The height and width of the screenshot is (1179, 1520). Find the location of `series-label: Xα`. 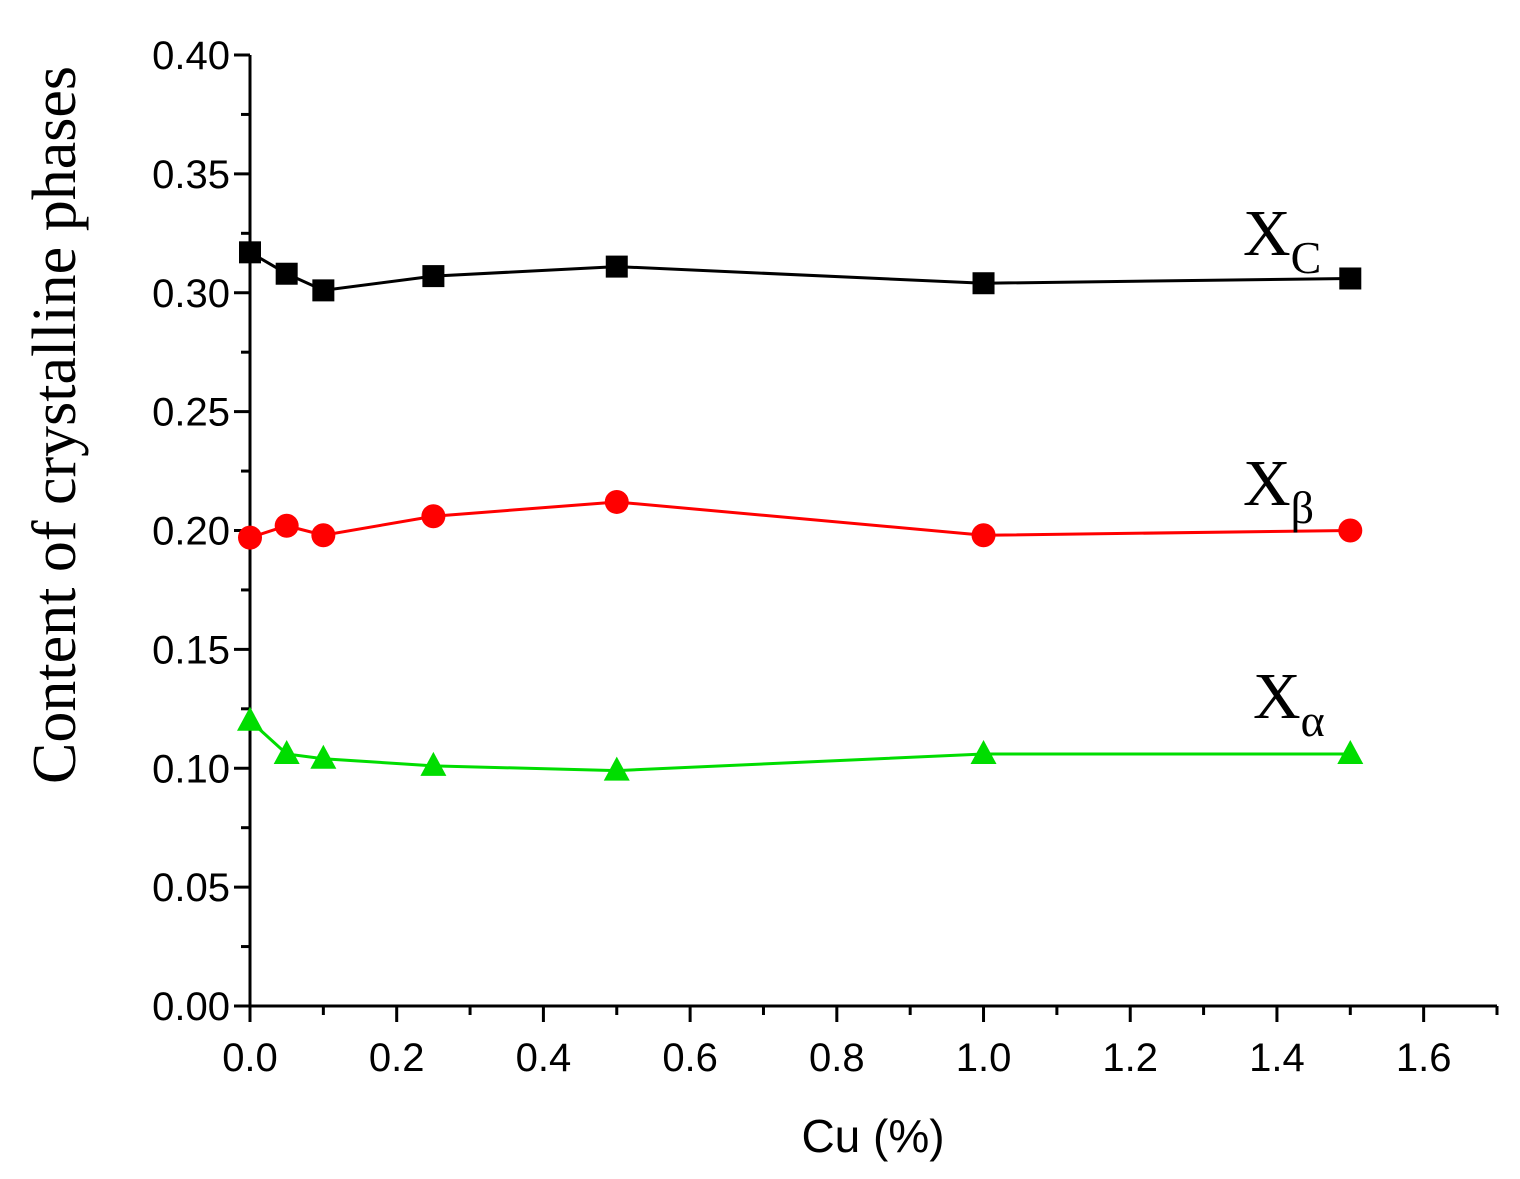

series-label: Xα is located at coordinates (1289, 703).